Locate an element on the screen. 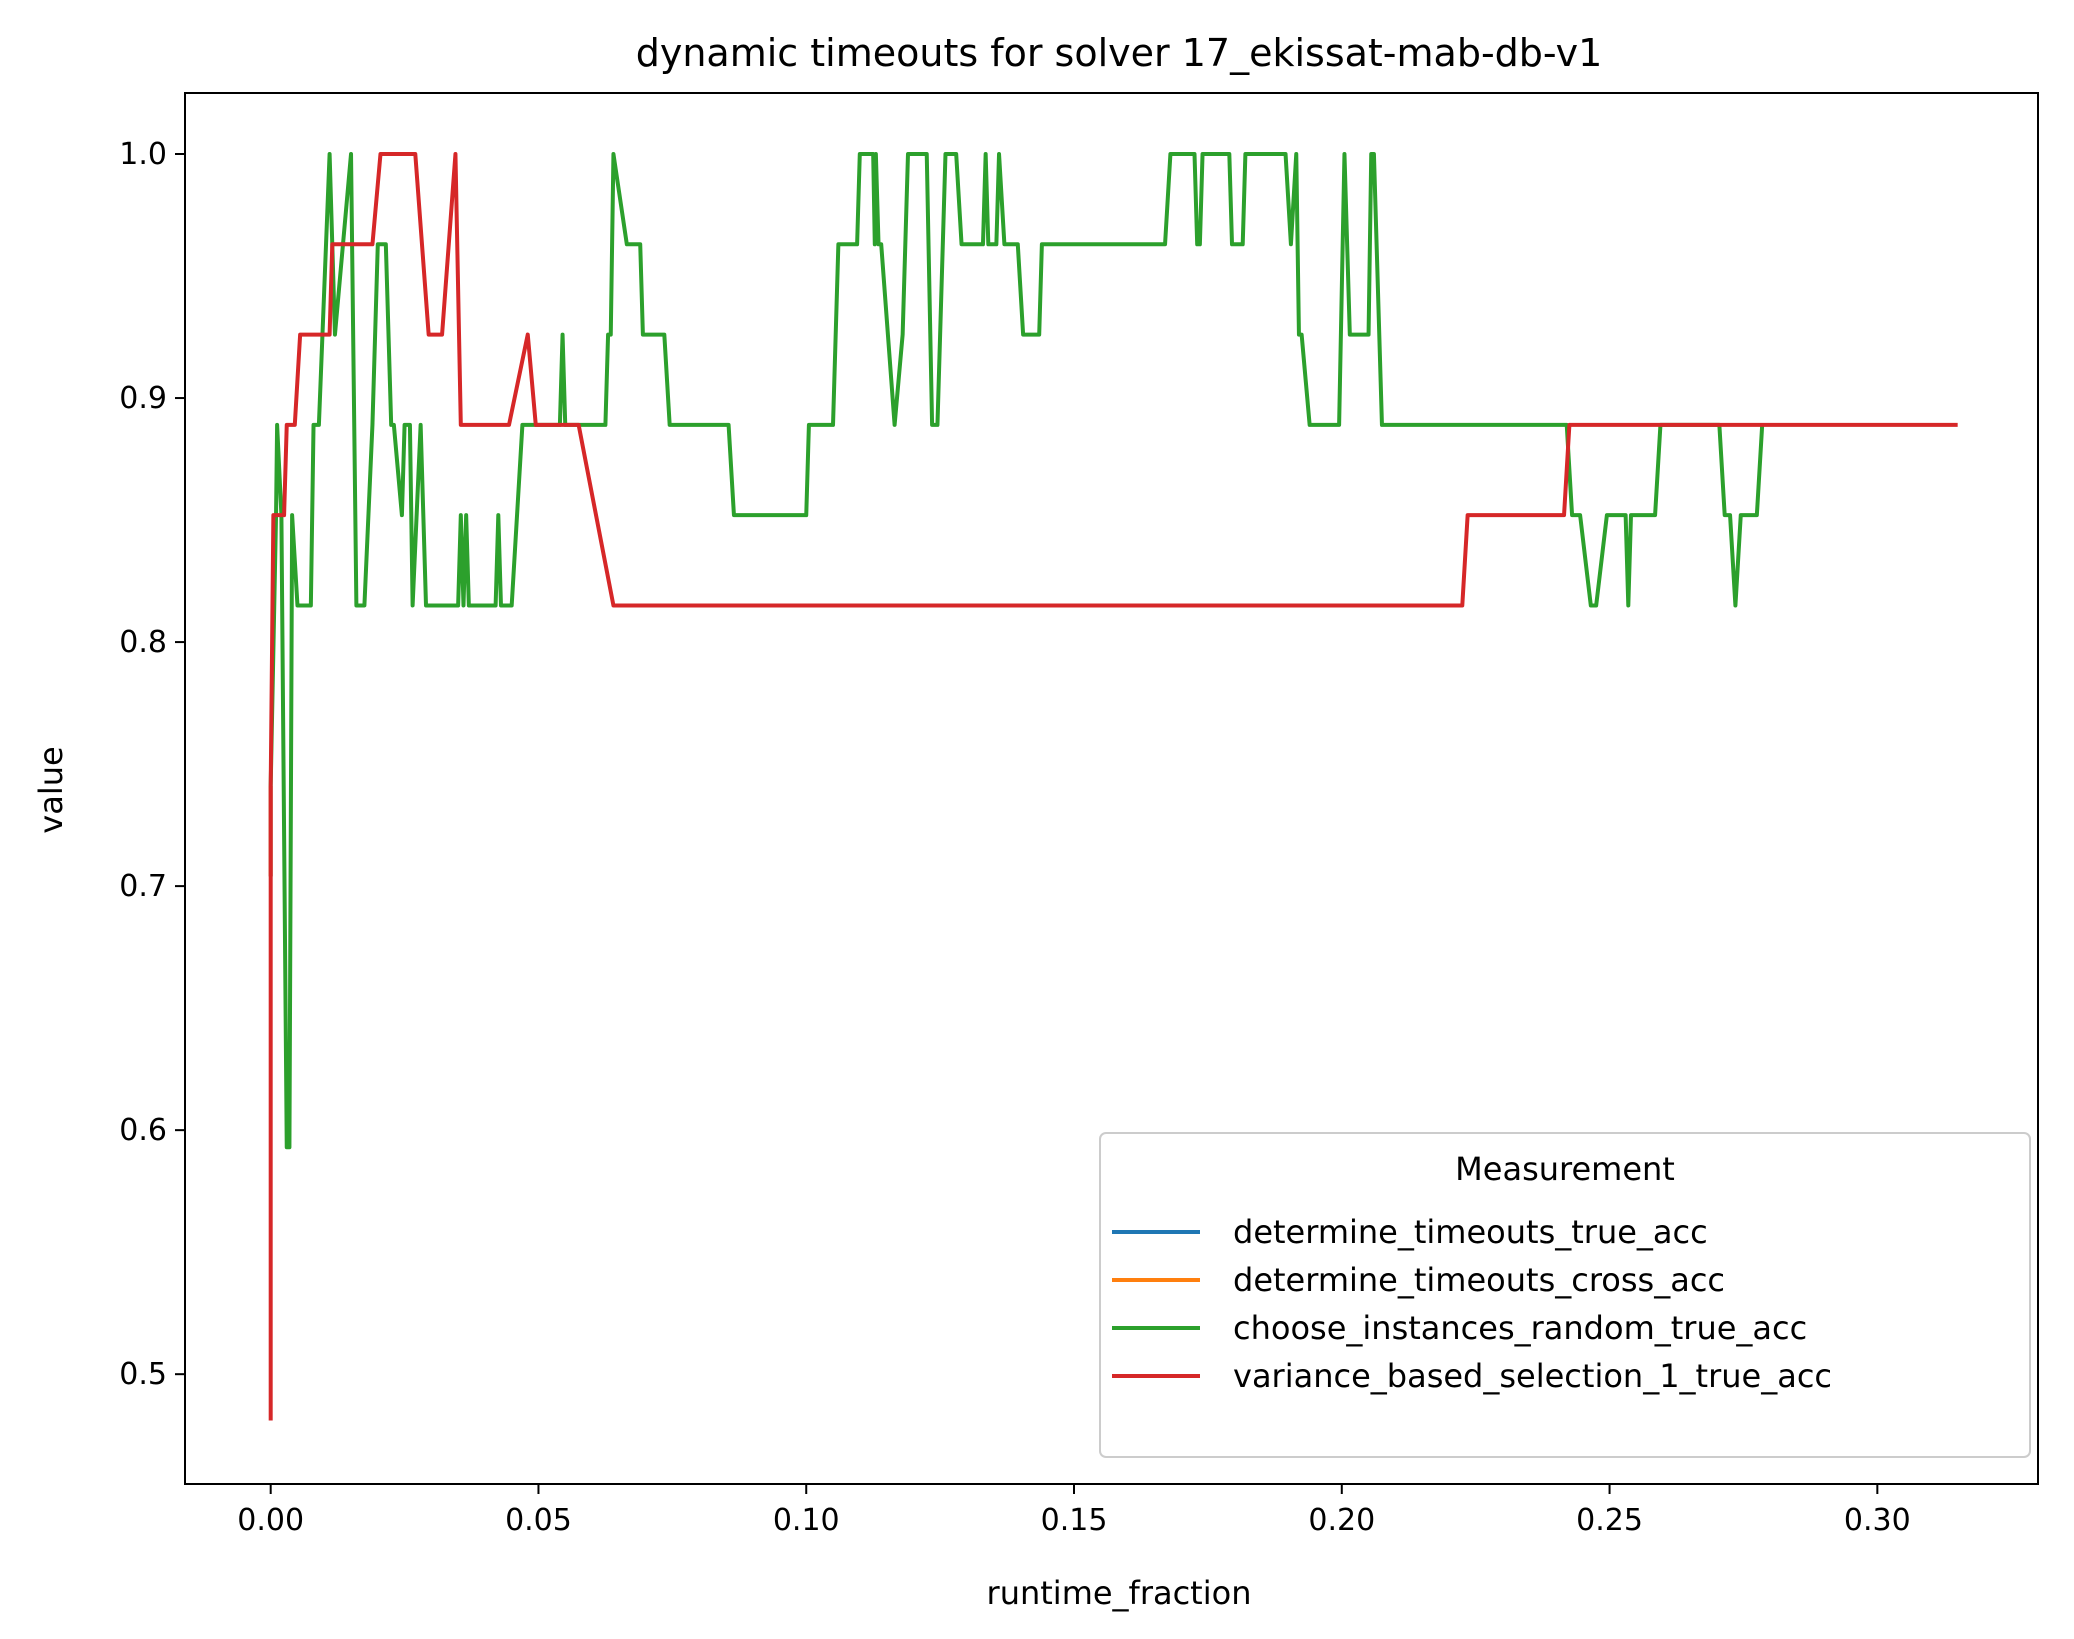 Image resolution: width=2074 pixels, height=1639 pixels. legend-label: determine_timeouts_true_acc is located at coordinates (1470, 1232).